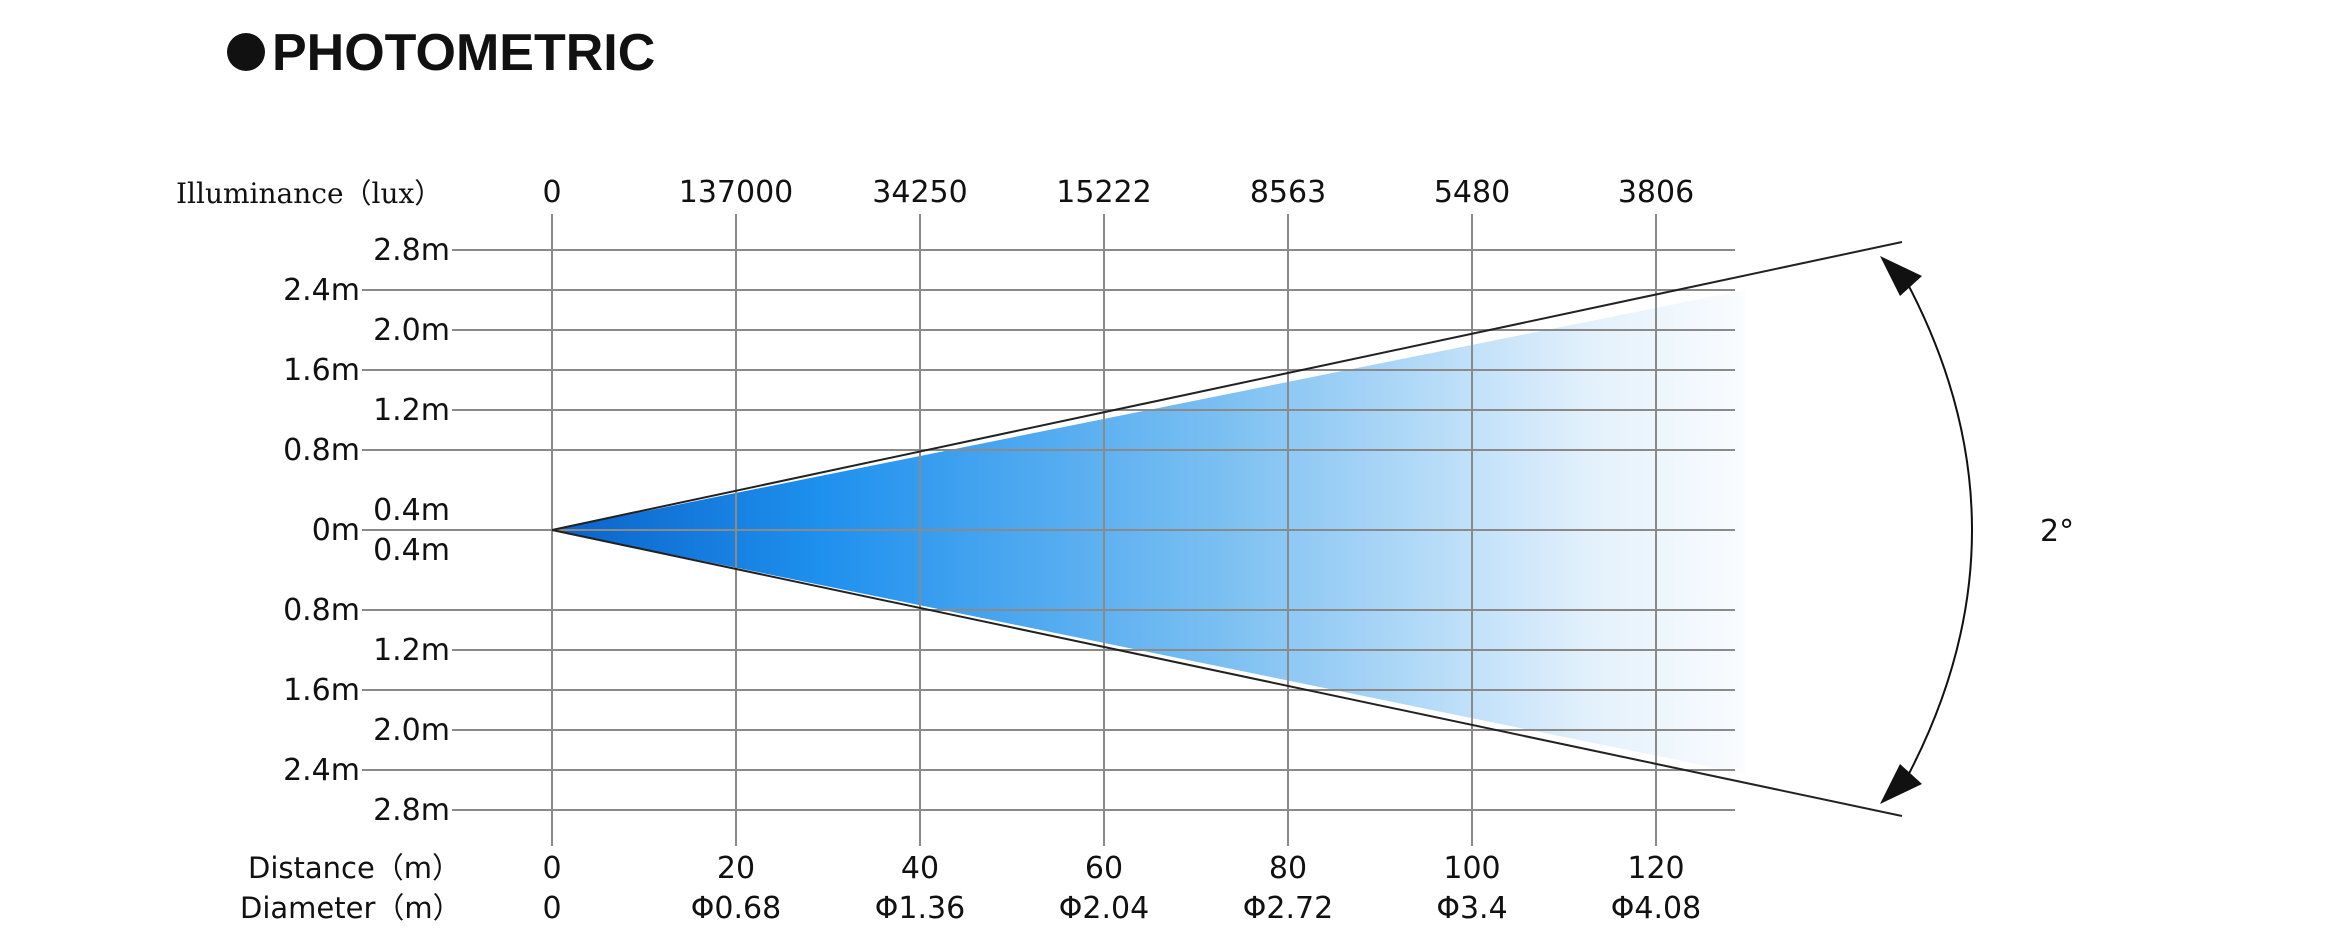  I want to click on inner-scale-label-5: 1.2m, so click(411, 650).